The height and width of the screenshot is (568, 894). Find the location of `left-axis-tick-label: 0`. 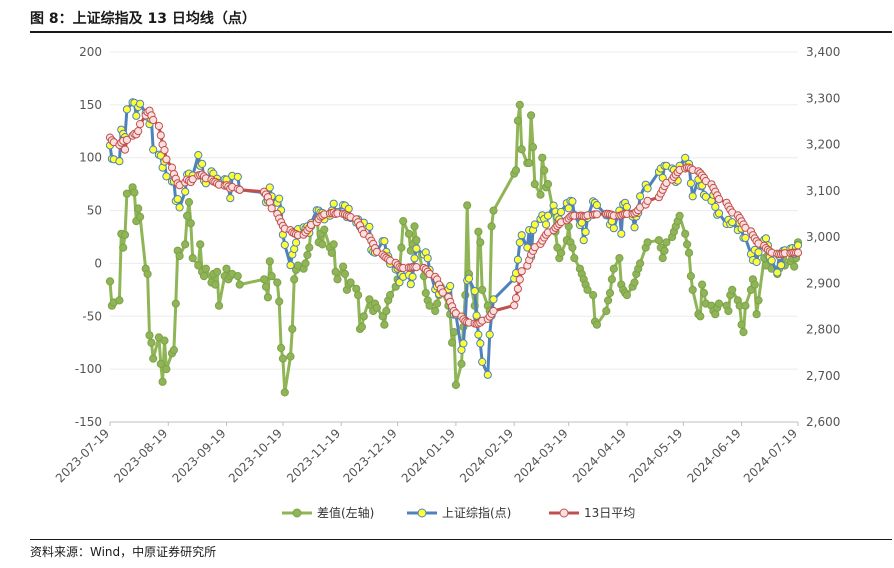

left-axis-tick-label: 0 is located at coordinates (98, 263).